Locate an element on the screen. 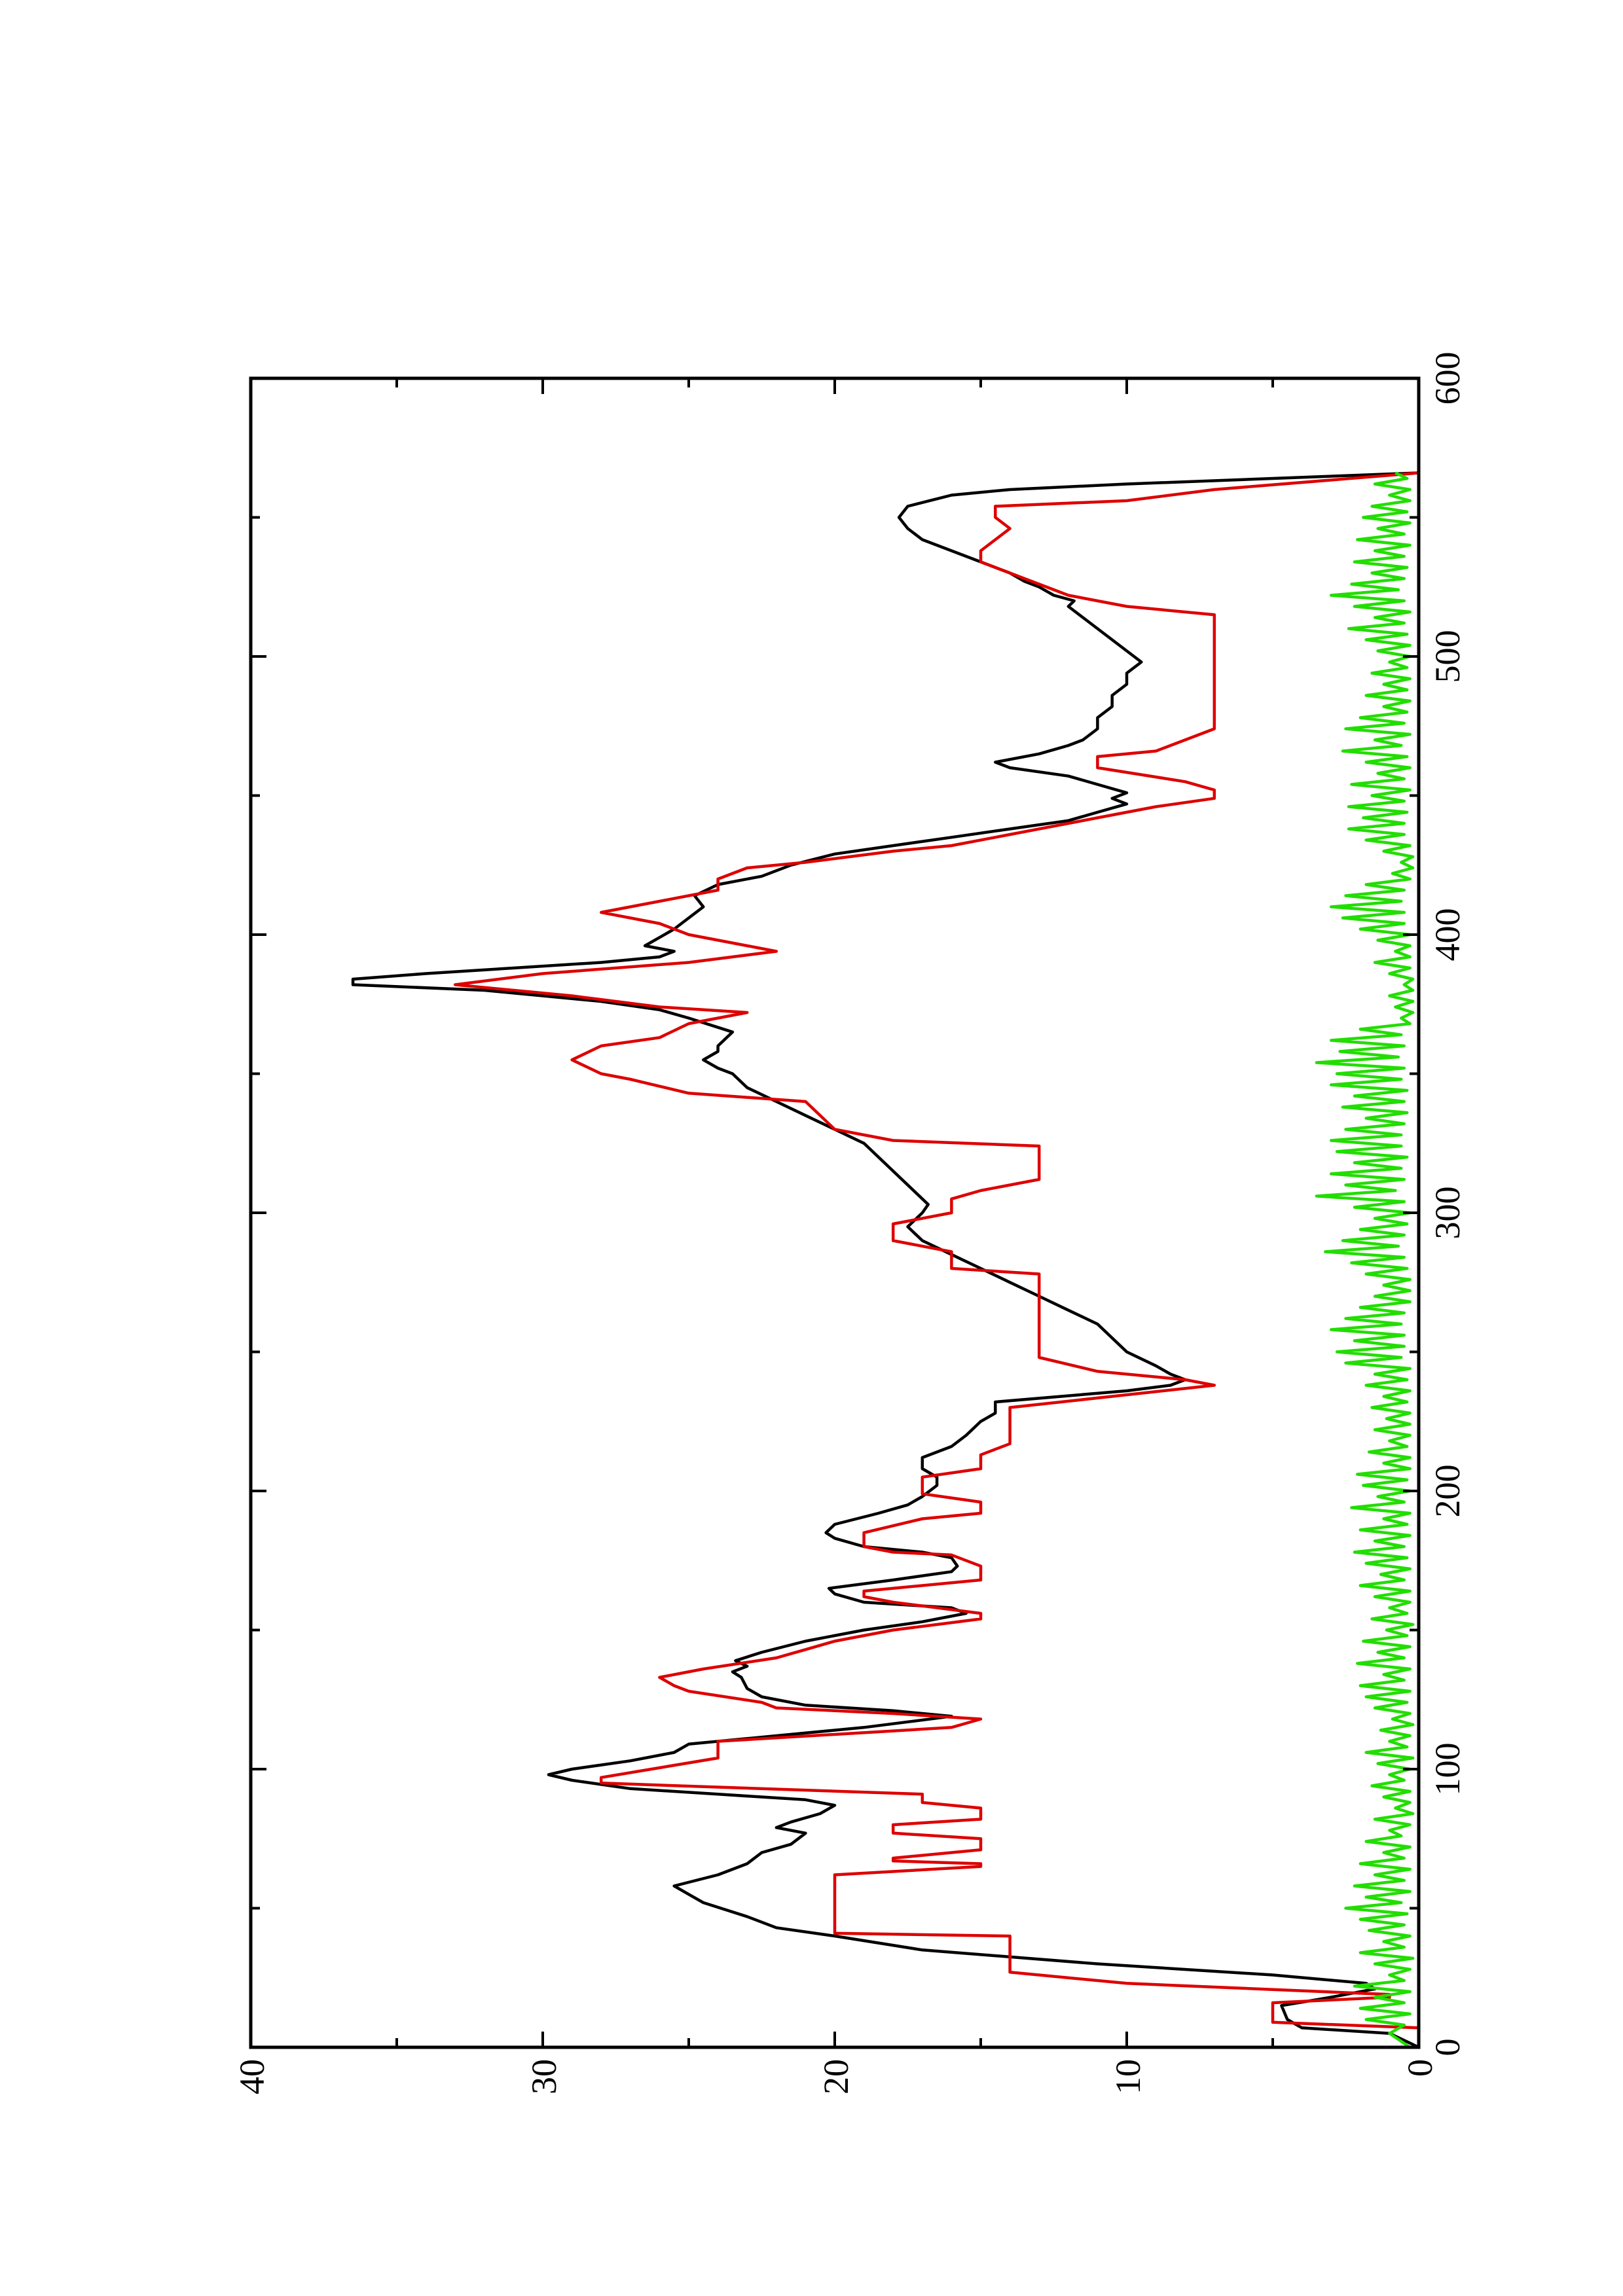  x-tick-label: 0 is located at coordinates (1447, 2047).